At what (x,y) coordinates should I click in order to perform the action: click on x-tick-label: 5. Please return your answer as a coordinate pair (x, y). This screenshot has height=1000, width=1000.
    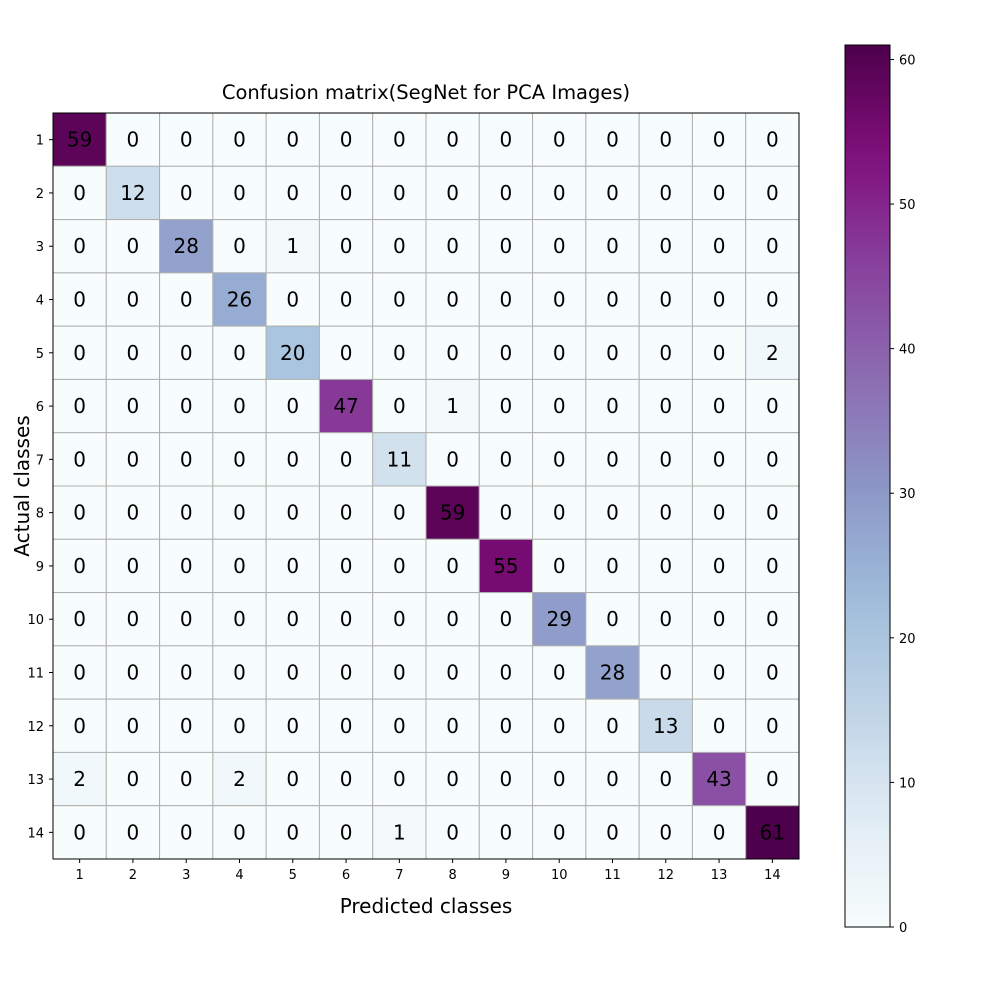
    Looking at the image, I should click on (293, 875).